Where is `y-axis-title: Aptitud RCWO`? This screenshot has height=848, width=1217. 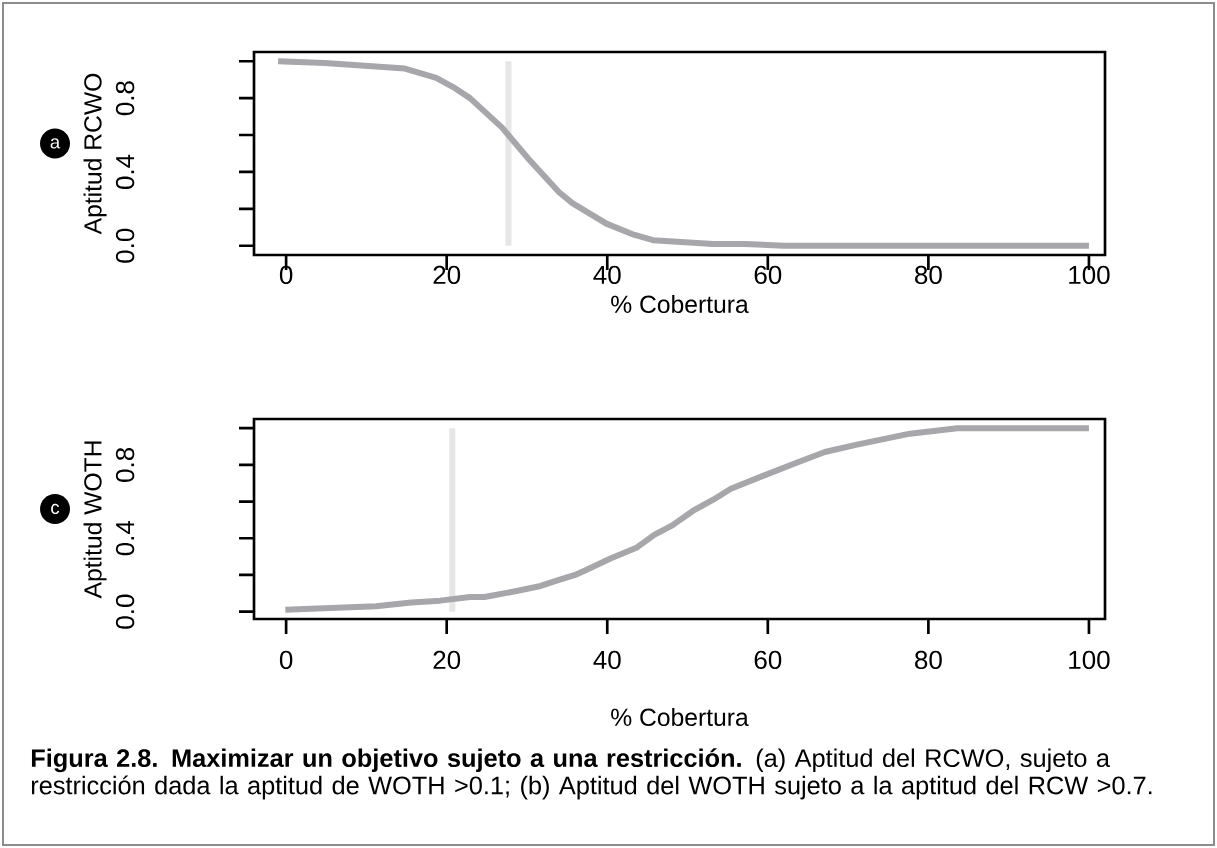 y-axis-title: Aptitud RCWO is located at coordinates (95, 154).